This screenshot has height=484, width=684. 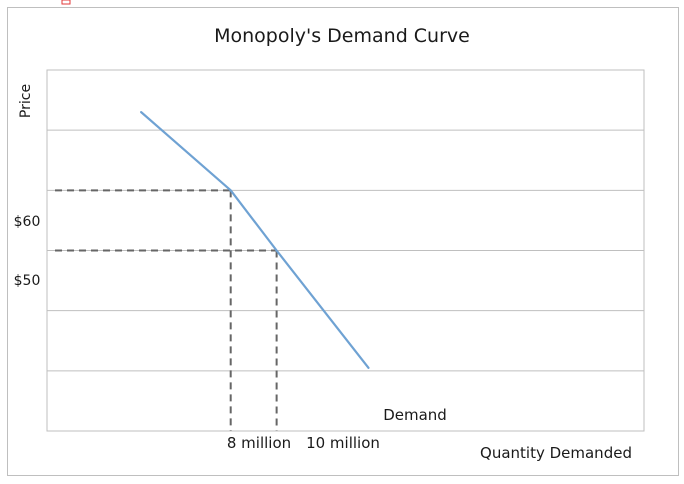 What do you see at coordinates (343, 443) in the screenshot?
I see `x-tick-label-10-million: 10 million` at bounding box center [343, 443].